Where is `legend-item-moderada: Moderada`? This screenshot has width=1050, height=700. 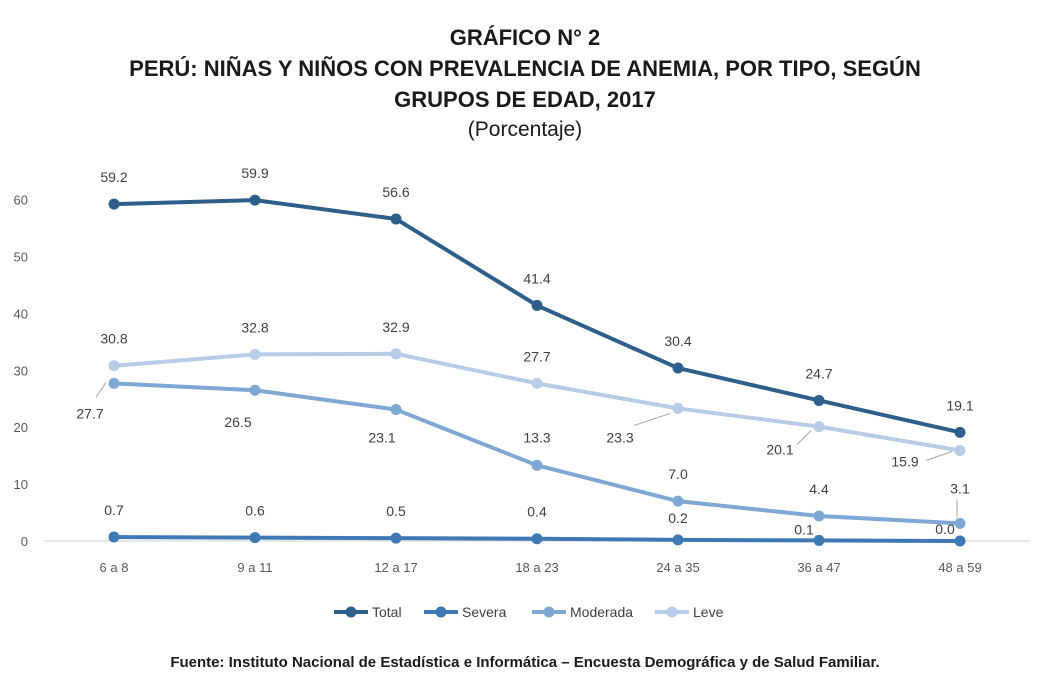
legend-item-moderada: Moderada is located at coordinates (582, 612).